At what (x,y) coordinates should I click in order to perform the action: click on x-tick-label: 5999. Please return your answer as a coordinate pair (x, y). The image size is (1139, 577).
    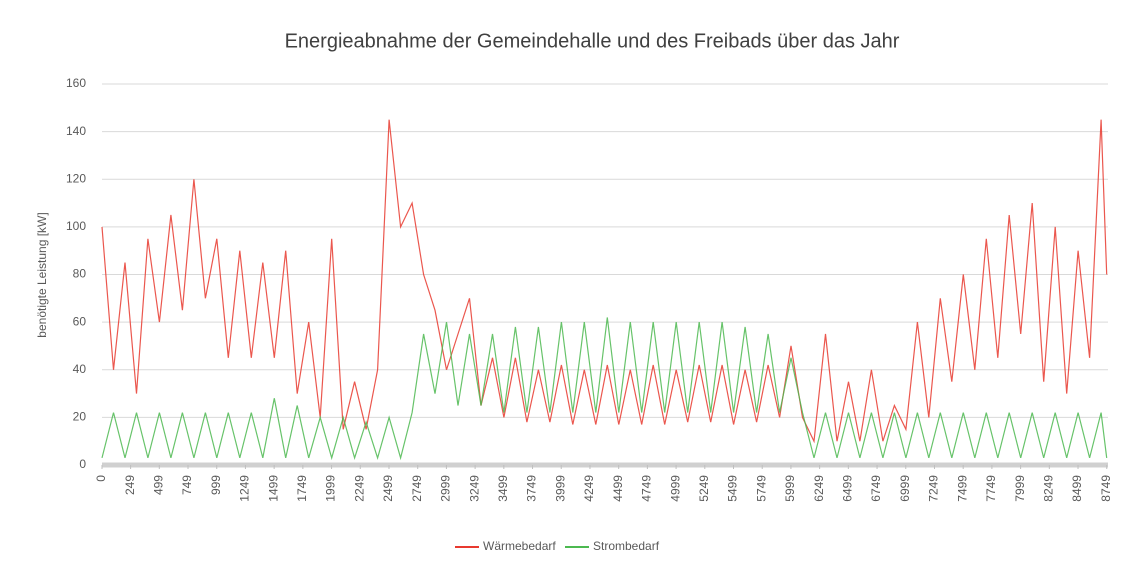
    Looking at the image, I should click on (790, 488).